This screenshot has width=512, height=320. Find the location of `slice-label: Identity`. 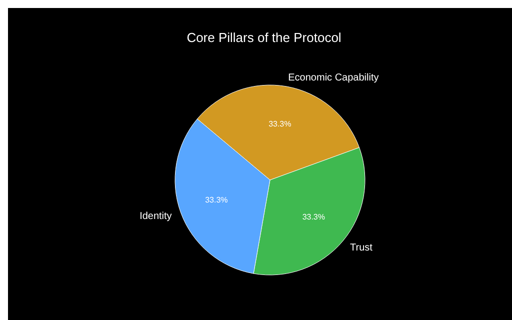

slice-label: Identity is located at coordinates (156, 216).